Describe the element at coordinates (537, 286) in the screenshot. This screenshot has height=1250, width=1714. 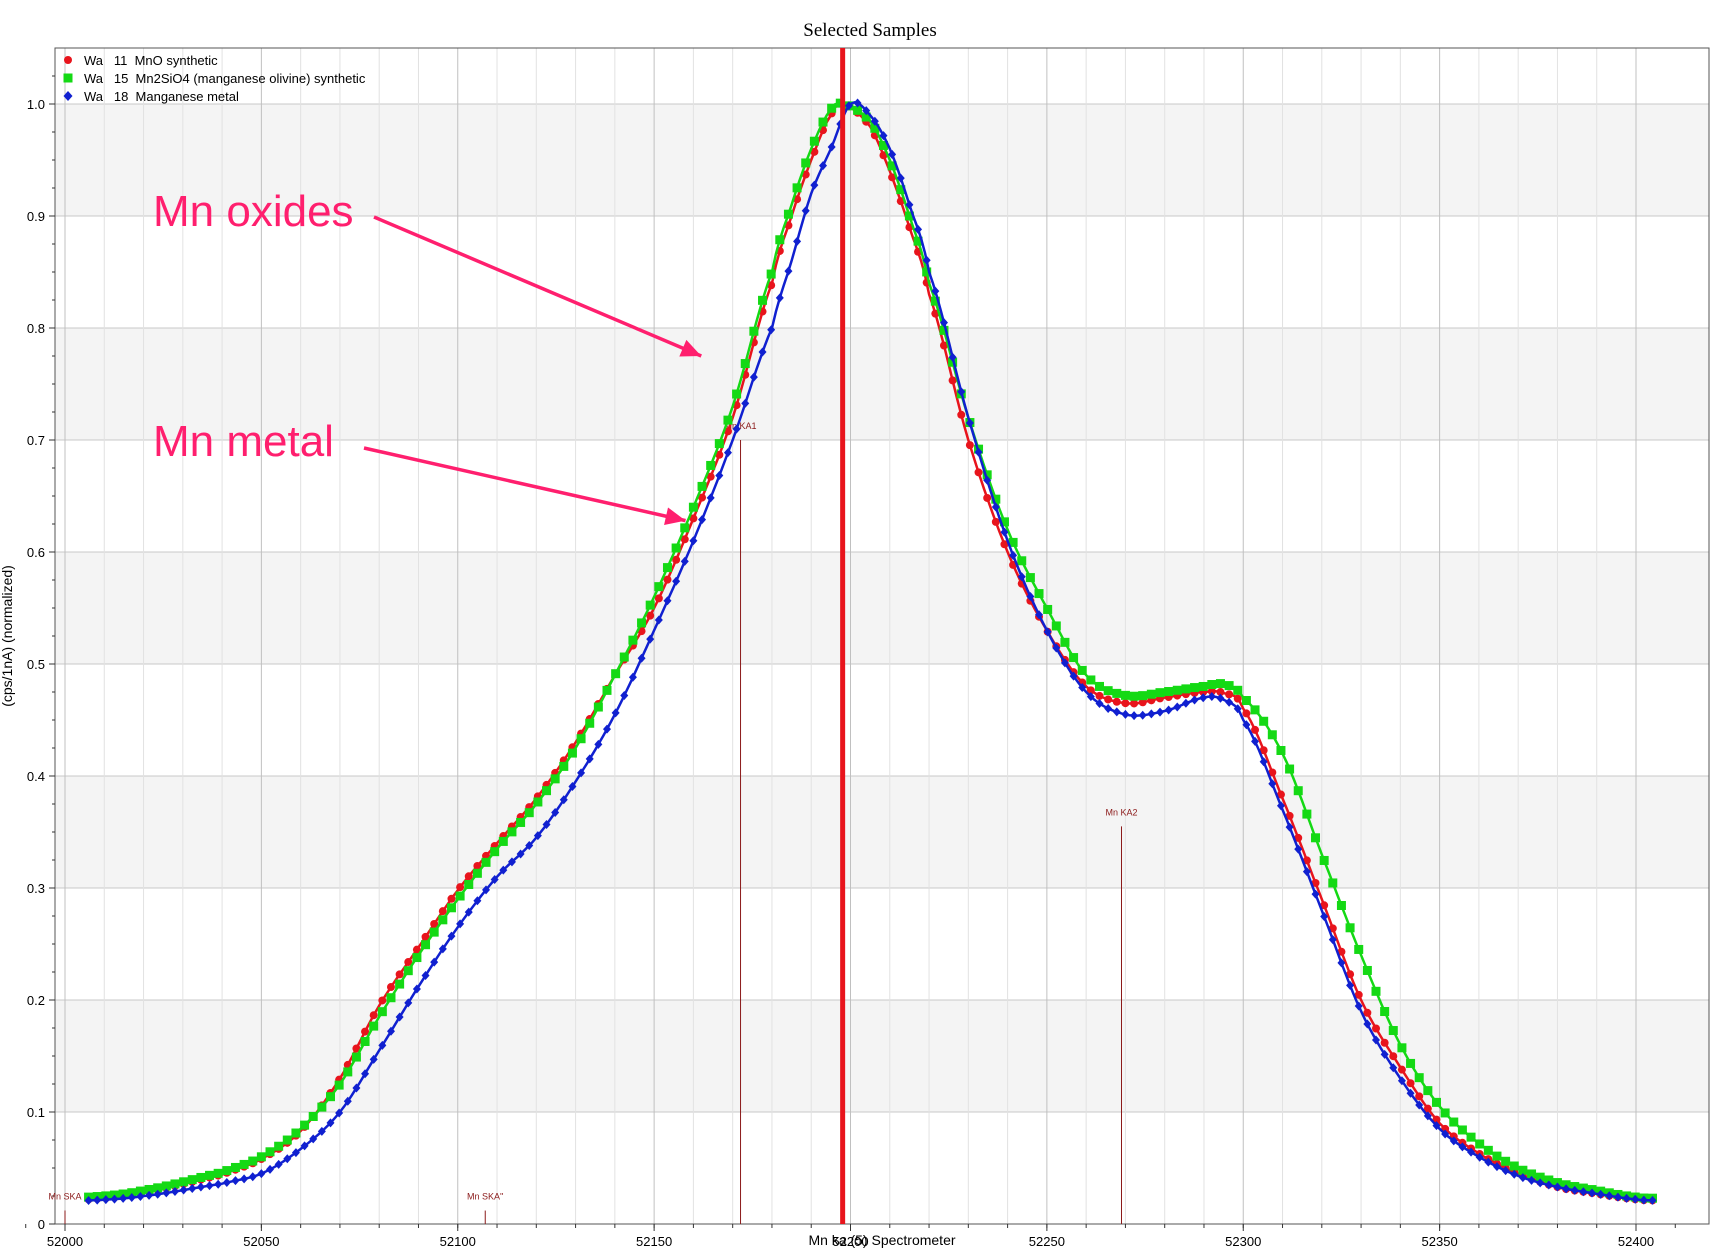
I see `annotation-arrow` at that location.